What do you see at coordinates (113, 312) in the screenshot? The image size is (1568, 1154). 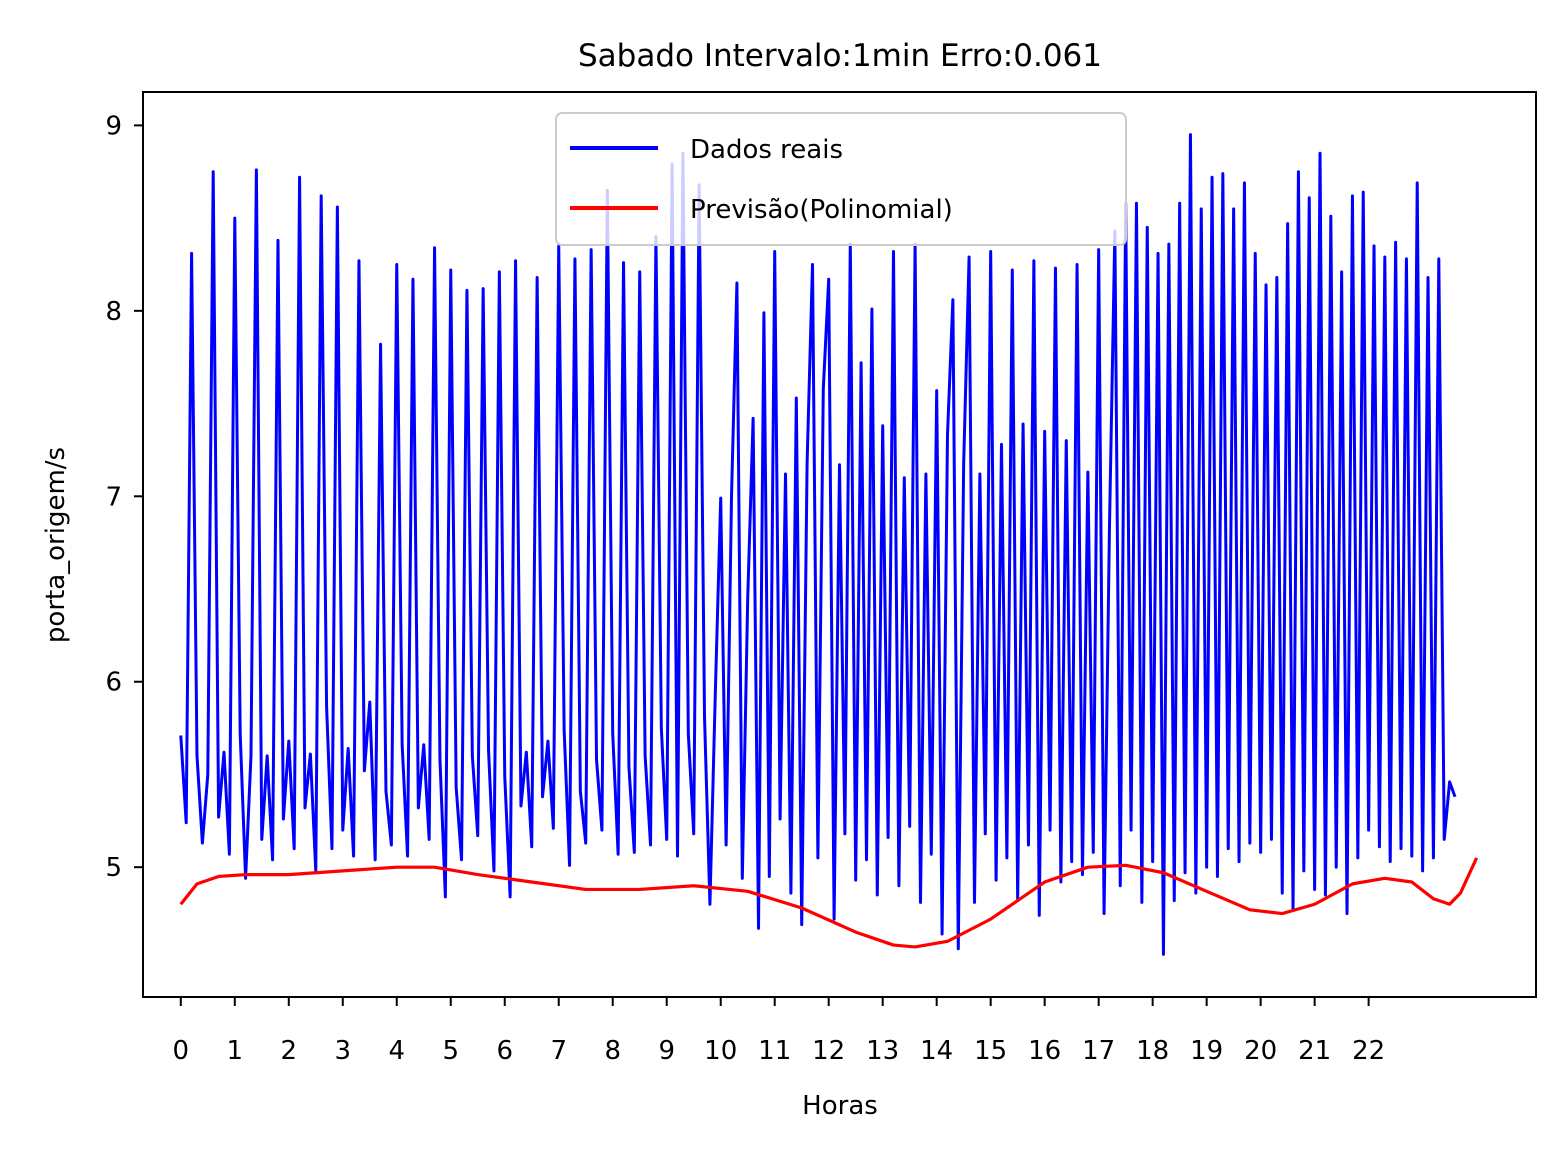 I see `y-tick-label: 8` at bounding box center [113, 312].